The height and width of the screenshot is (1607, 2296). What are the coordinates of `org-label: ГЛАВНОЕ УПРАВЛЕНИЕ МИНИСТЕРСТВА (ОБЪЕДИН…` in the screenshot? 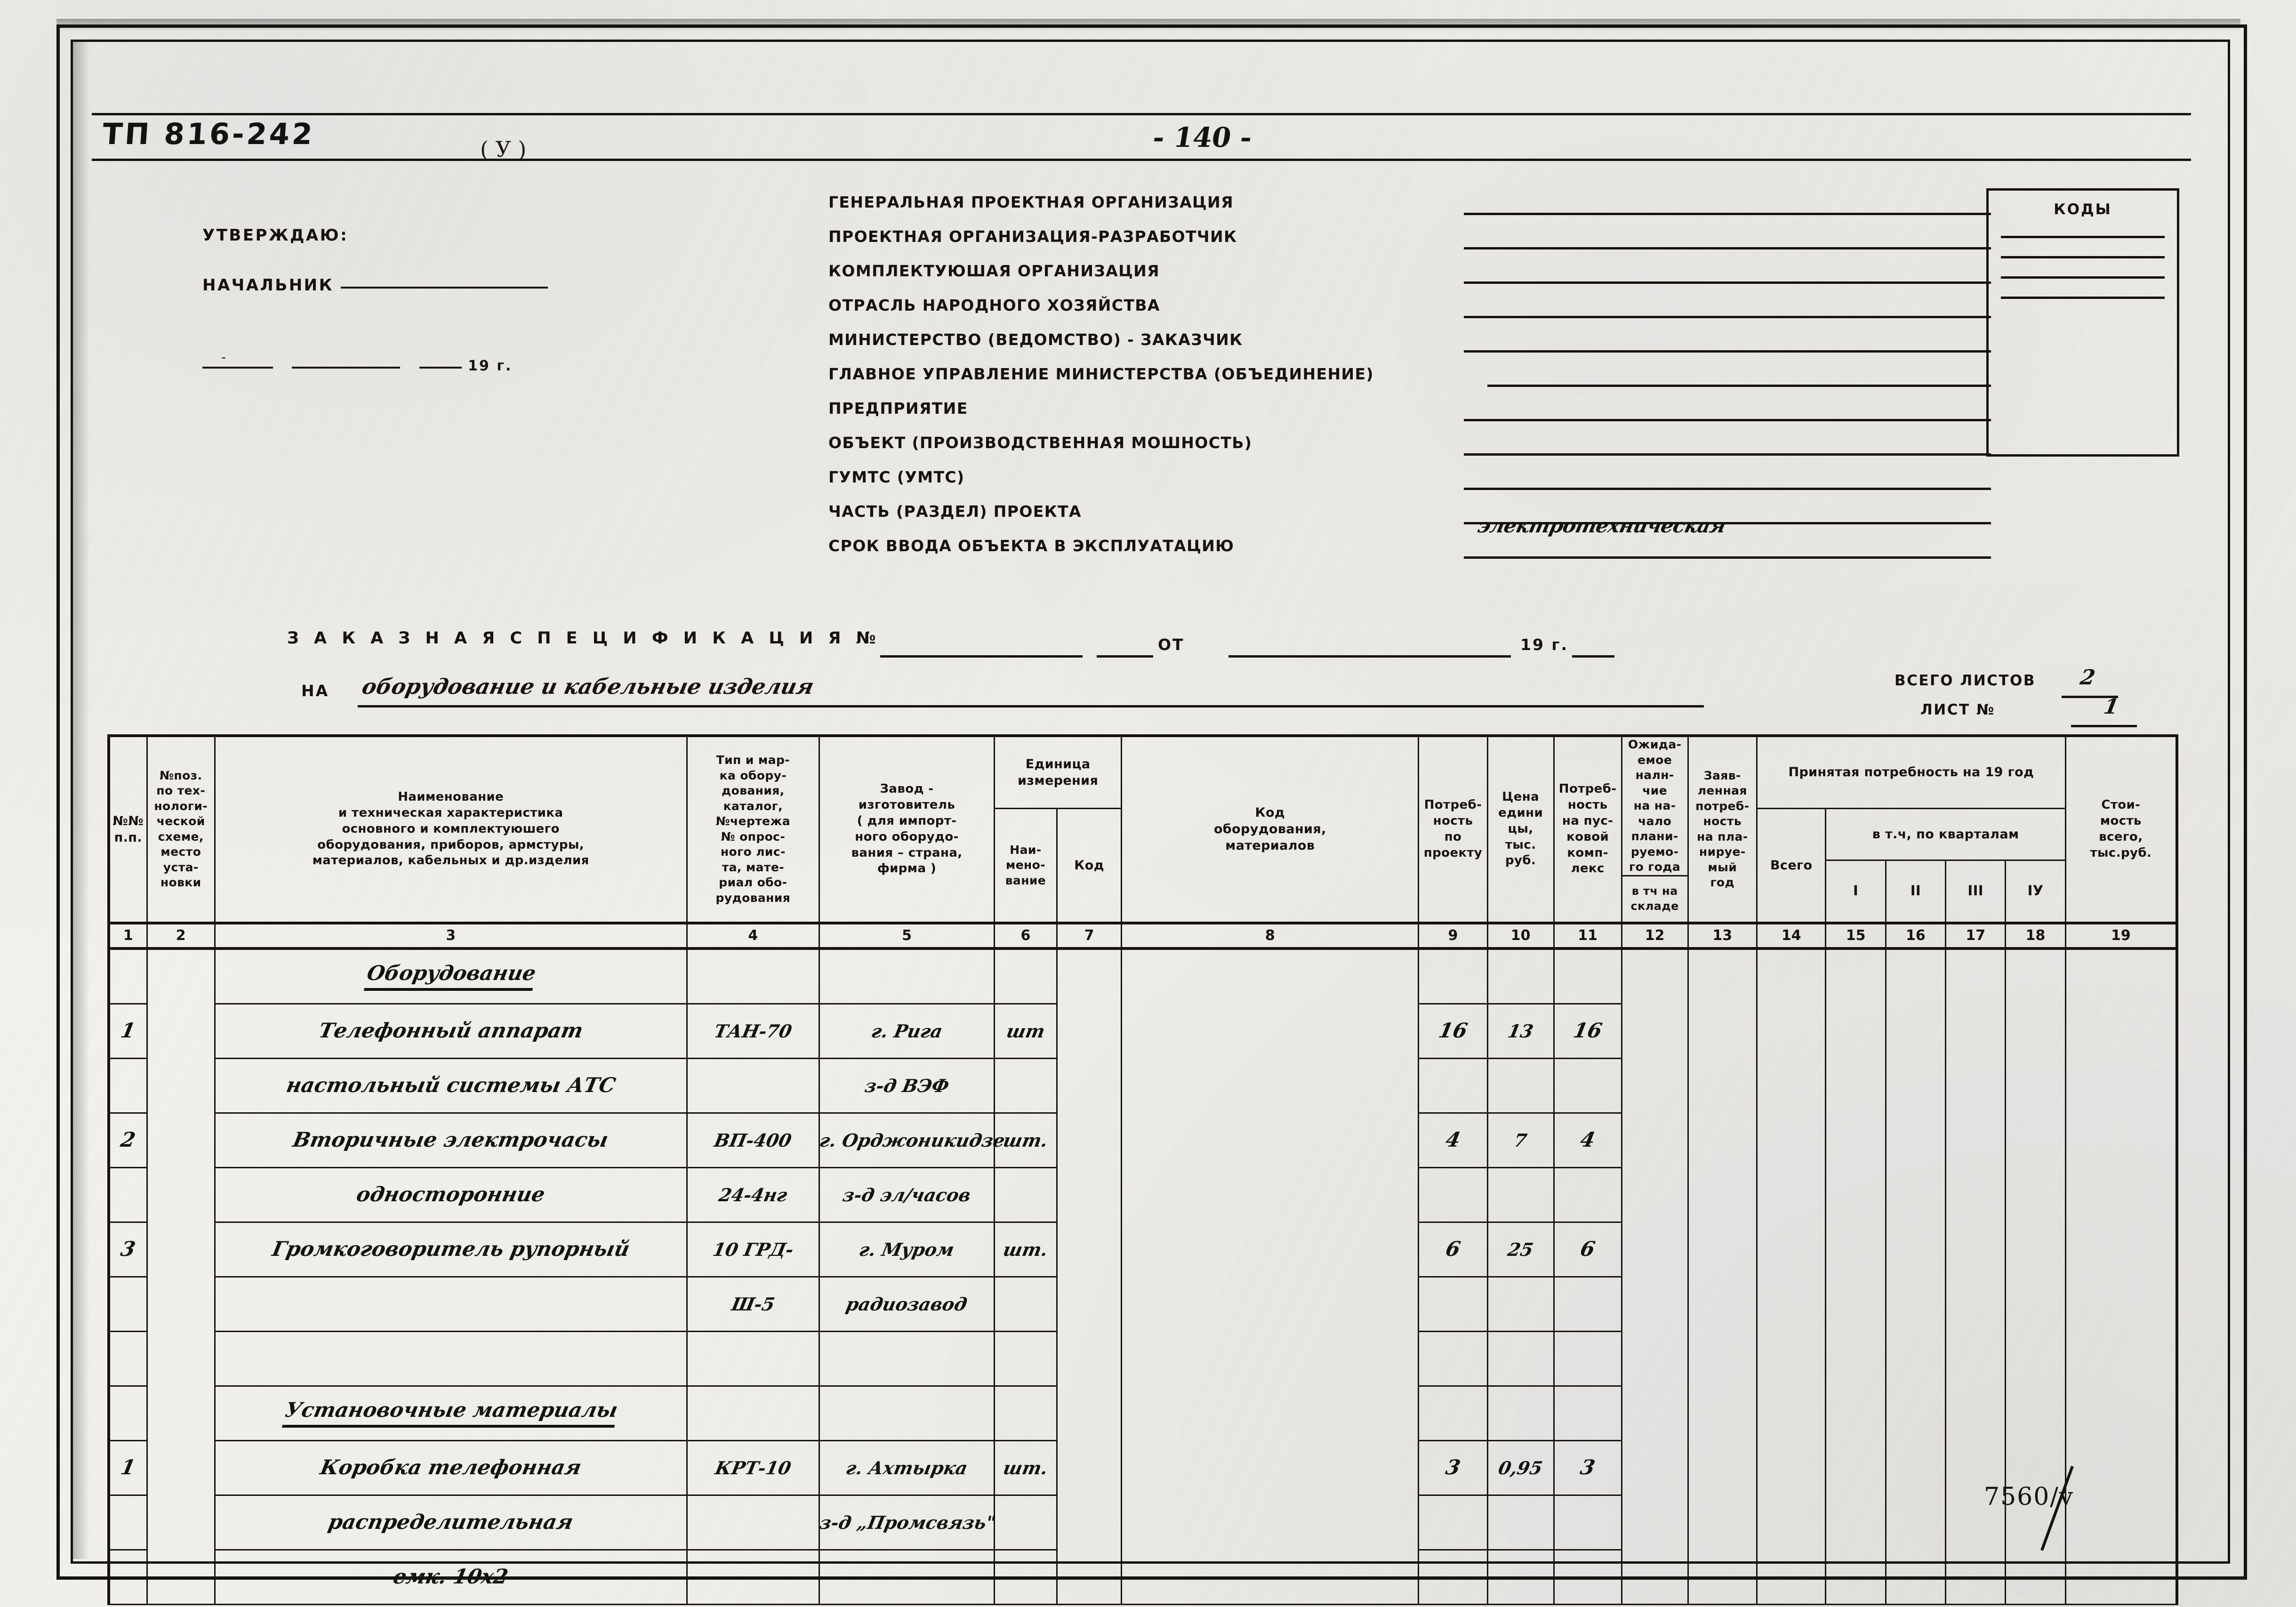 It's located at (1101, 374).